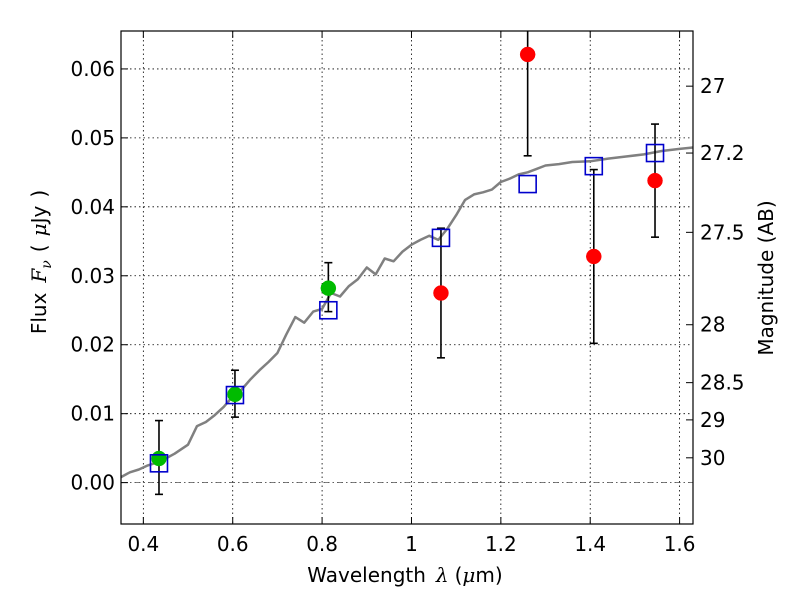  Describe the element at coordinates (712, 420) in the screenshot. I see `right-tick-label: 29` at that location.